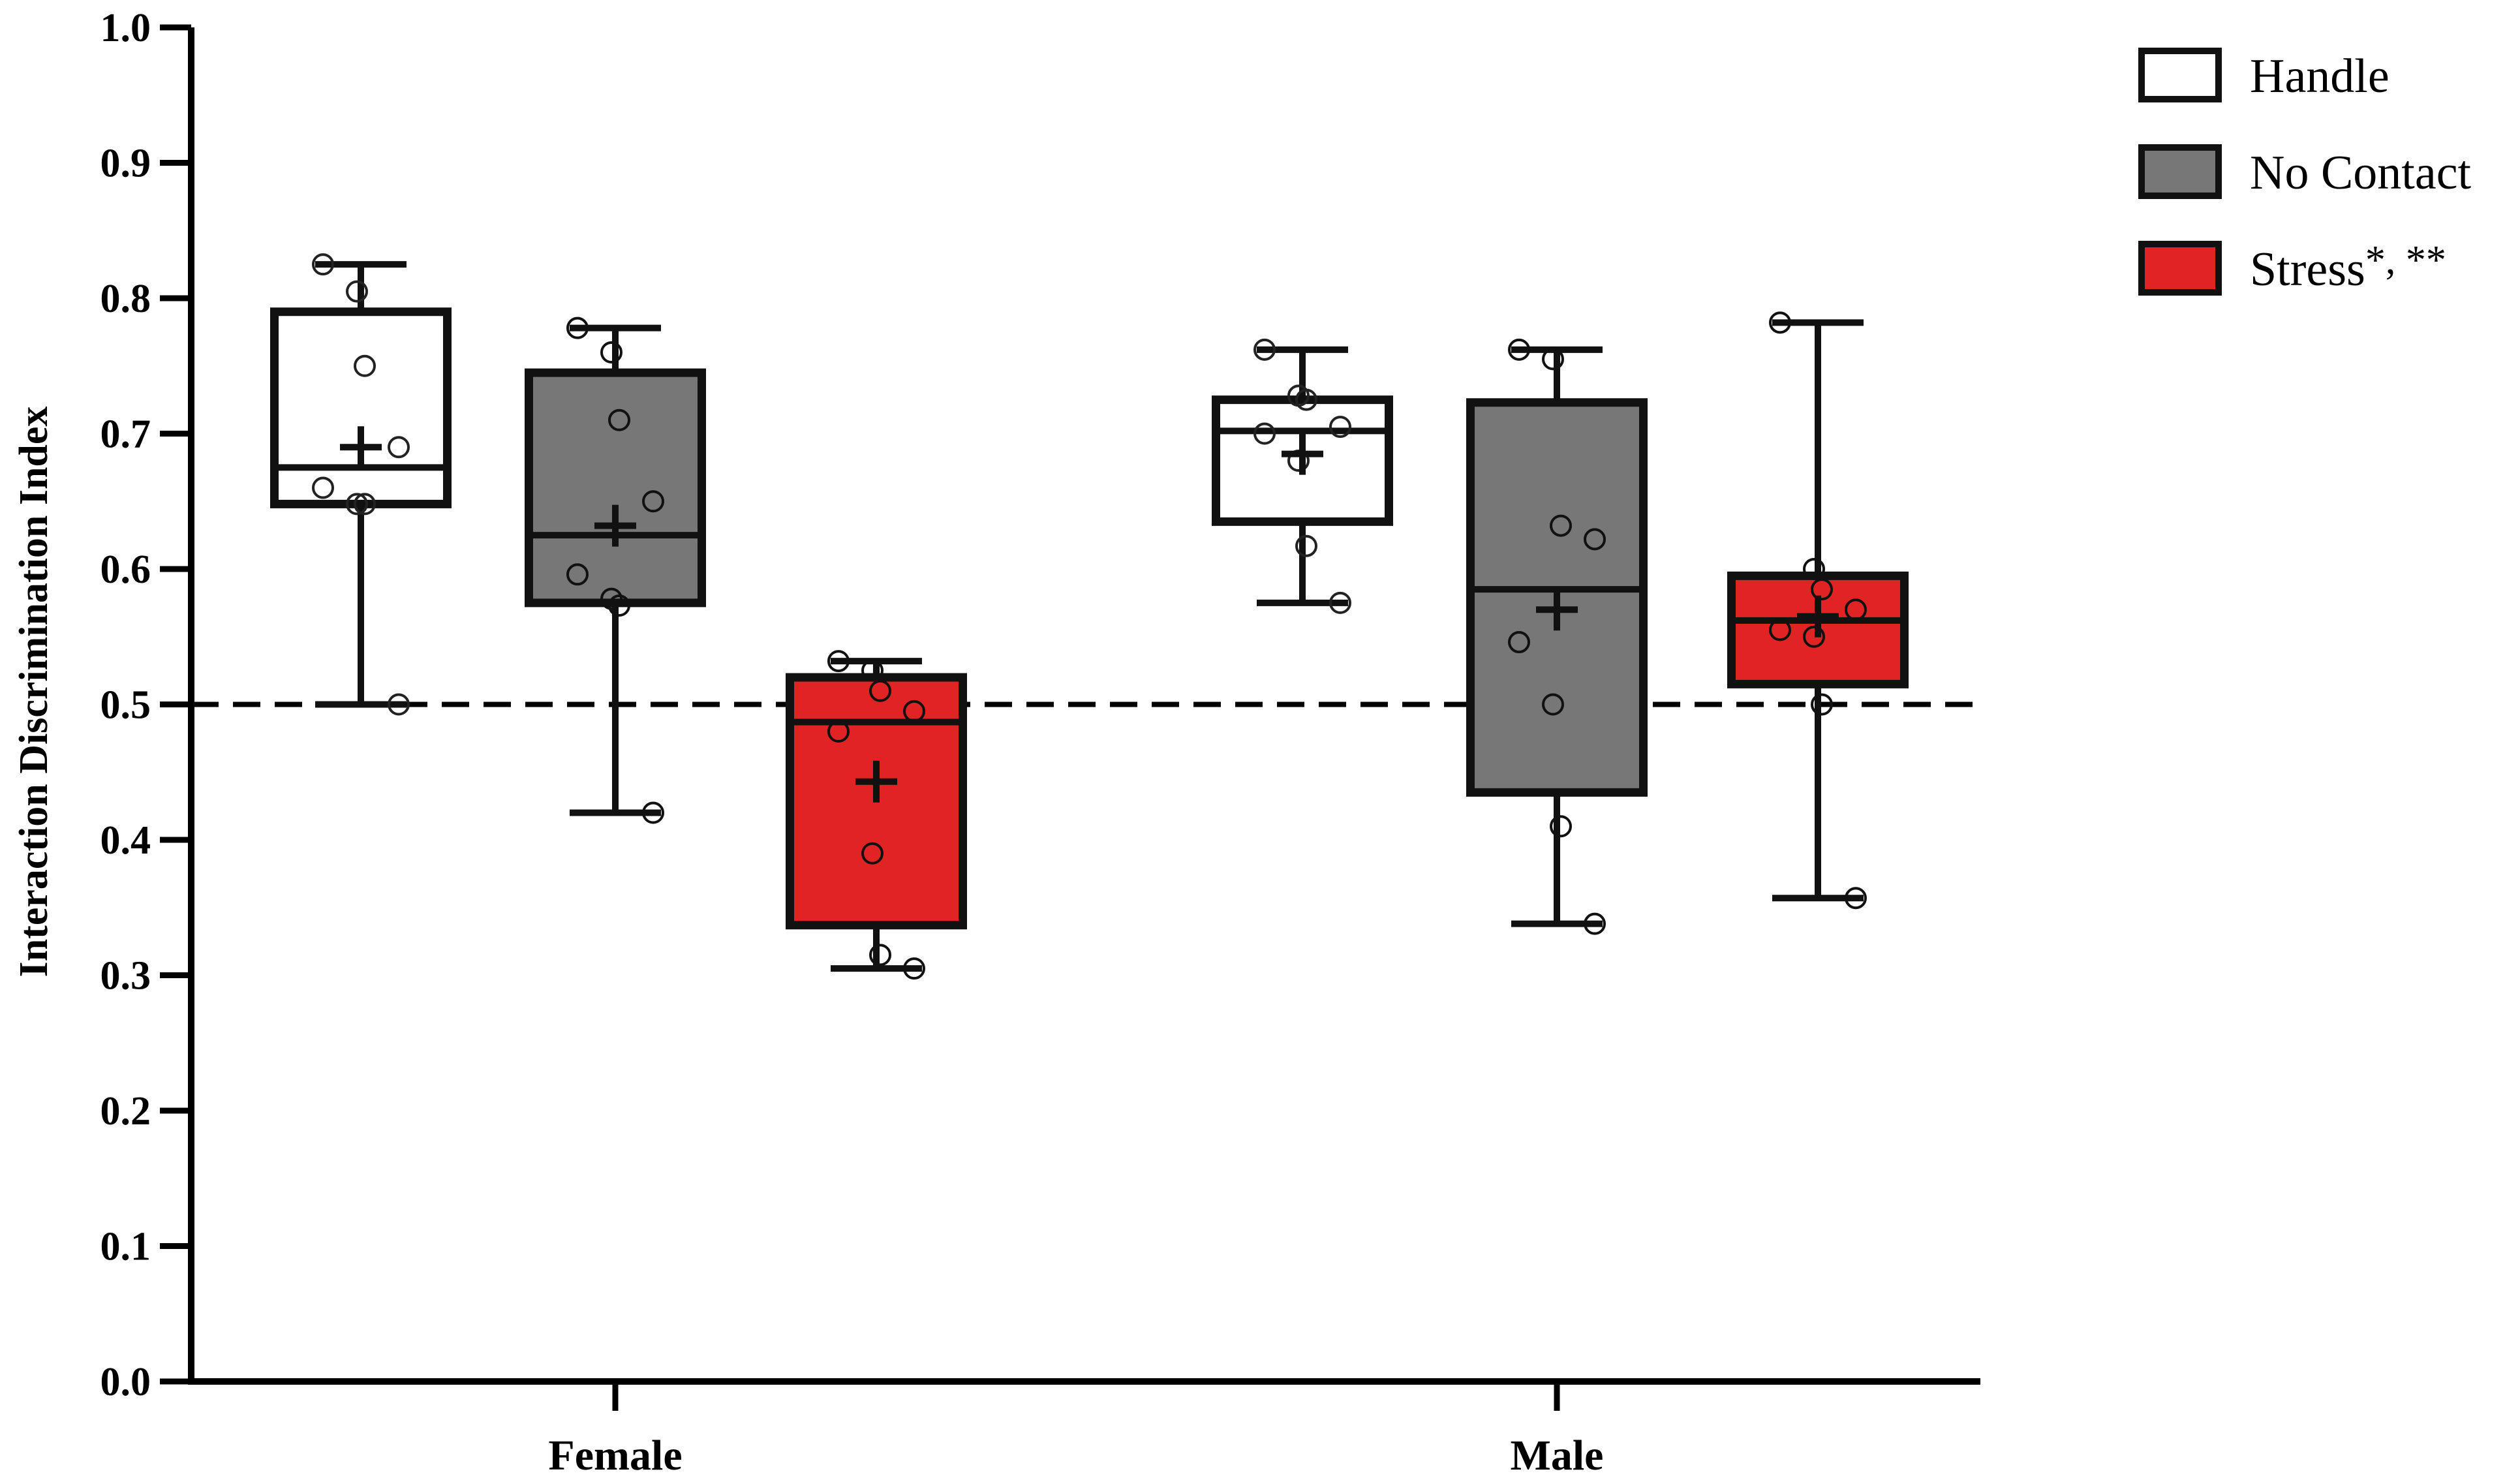 The height and width of the screenshot is (1480, 2520). What do you see at coordinates (1302, 476) in the screenshot?
I see `box-handle-male` at bounding box center [1302, 476].